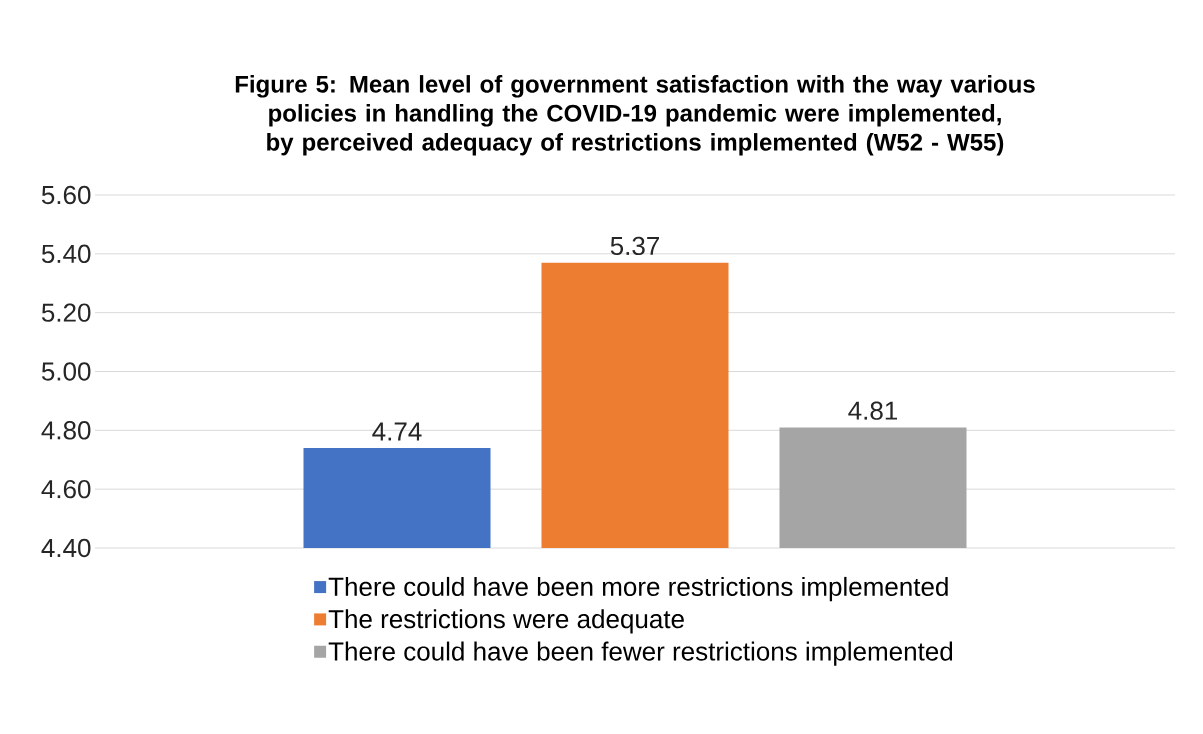  What do you see at coordinates (635, 115) in the screenshot?
I see `chart-title: Figure 5: Mean level of government satisfaction with the way various policies in handling the COVID-19 pandemic were implemented, by perceived adequacy of restrictions implemented (W52 - W55)` at bounding box center [635, 115].